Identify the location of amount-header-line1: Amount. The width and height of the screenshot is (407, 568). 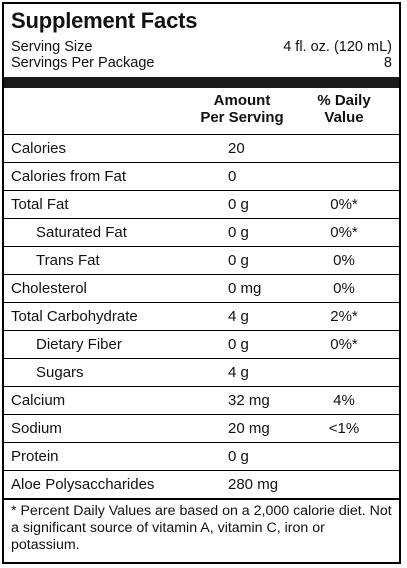
(242, 100).